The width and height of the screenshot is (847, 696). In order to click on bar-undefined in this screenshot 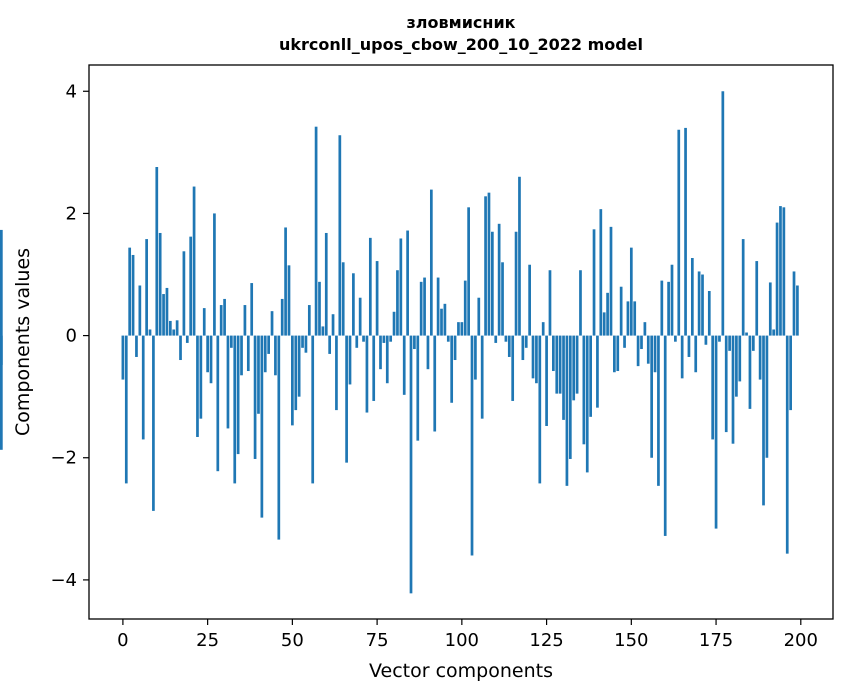, I will do `click(1, 282)`.